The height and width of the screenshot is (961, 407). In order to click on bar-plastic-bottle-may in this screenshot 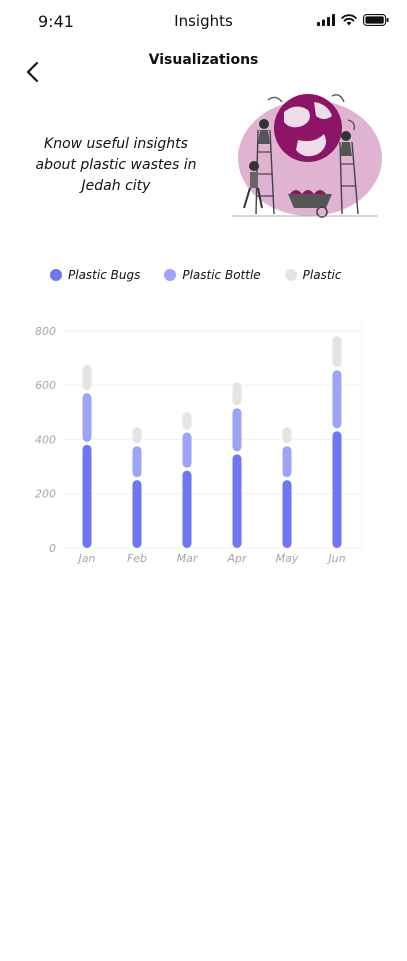, I will do `click(287, 462)`.